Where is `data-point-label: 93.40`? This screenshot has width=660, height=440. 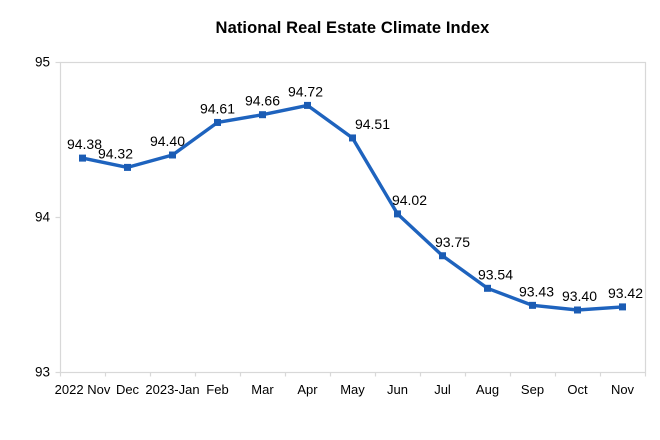
data-point-label: 93.40 is located at coordinates (579, 296).